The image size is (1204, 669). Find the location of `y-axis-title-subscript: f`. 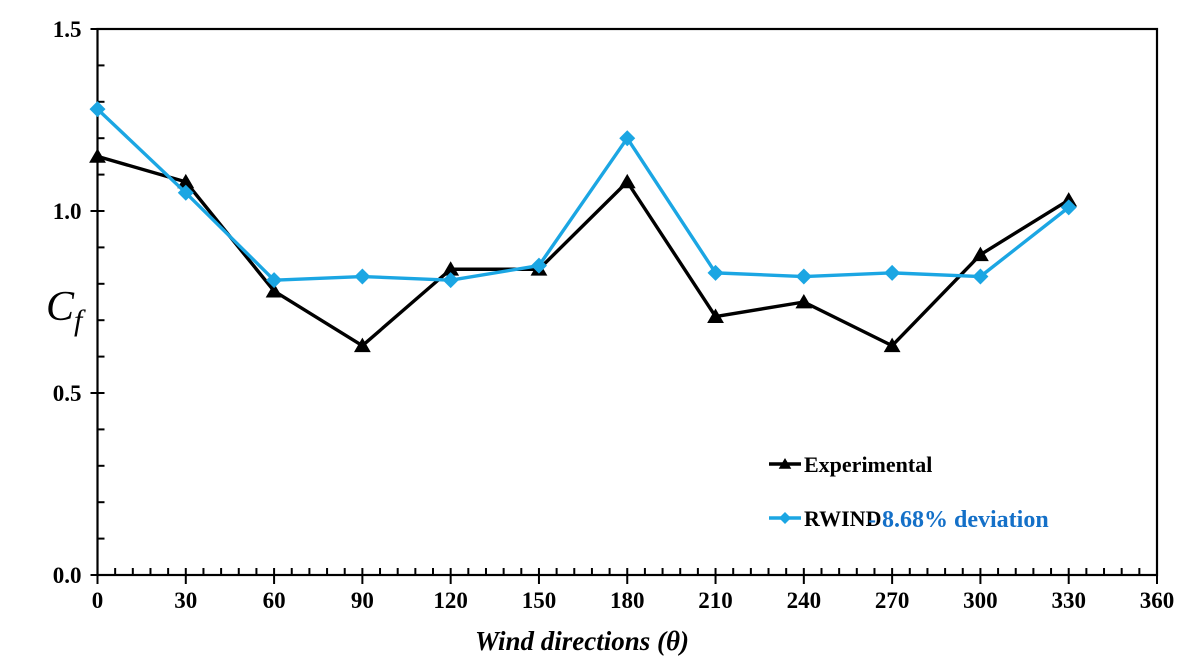

y-axis-title-subscript: f is located at coordinates (80, 320).